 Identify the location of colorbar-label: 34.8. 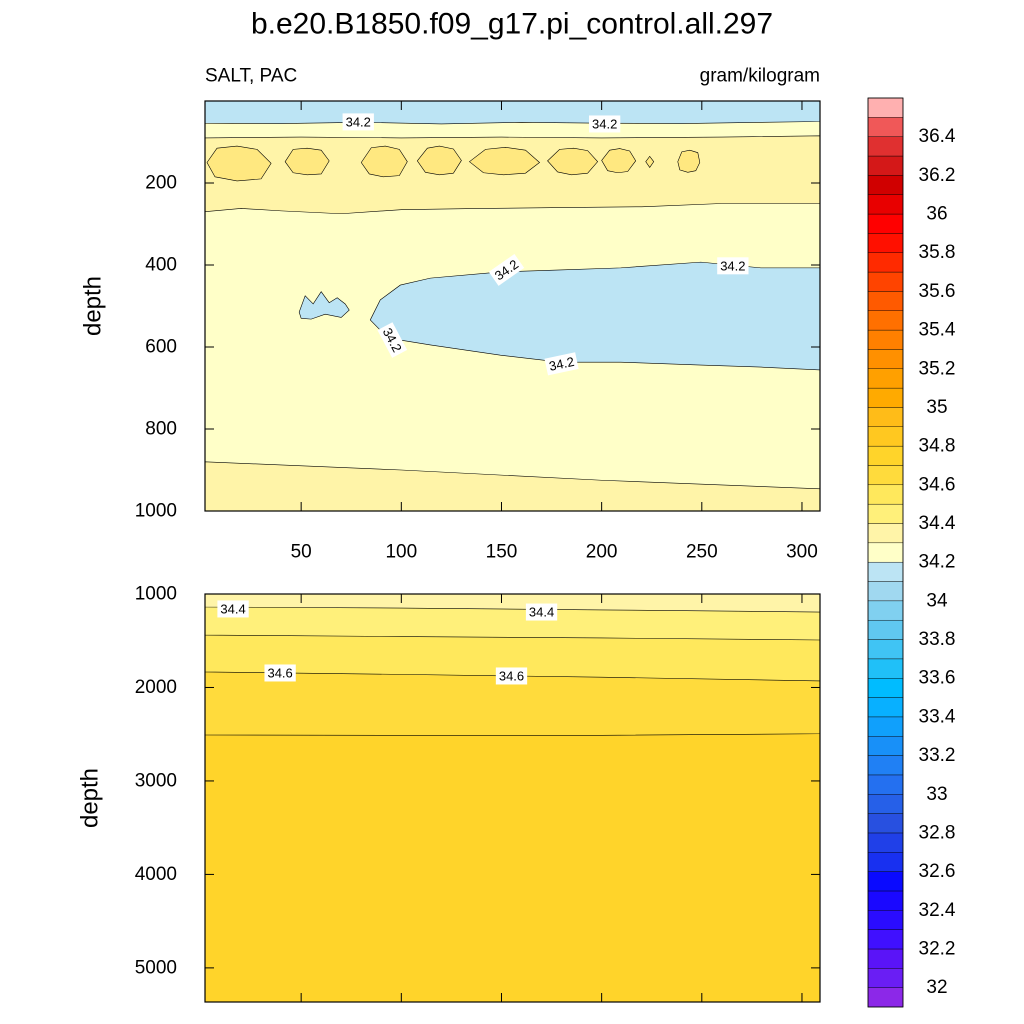
(937, 446).